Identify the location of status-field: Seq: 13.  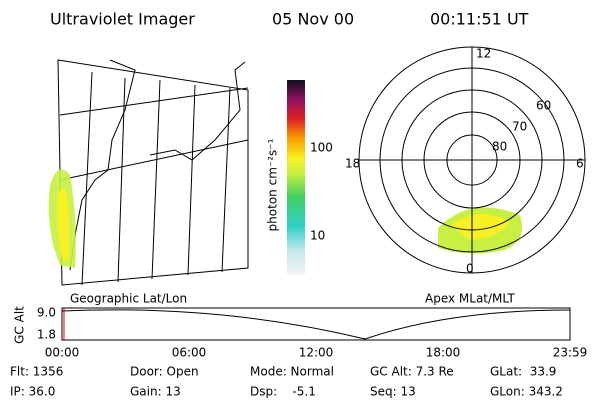
(393, 392).